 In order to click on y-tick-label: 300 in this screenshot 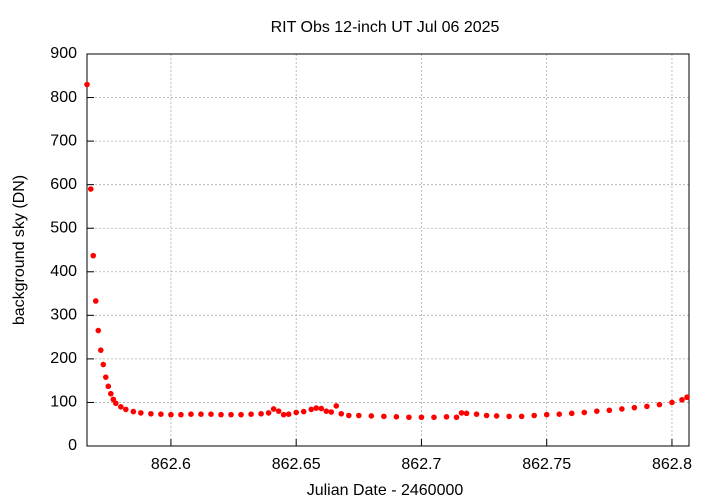, I will do `click(63, 315)`.